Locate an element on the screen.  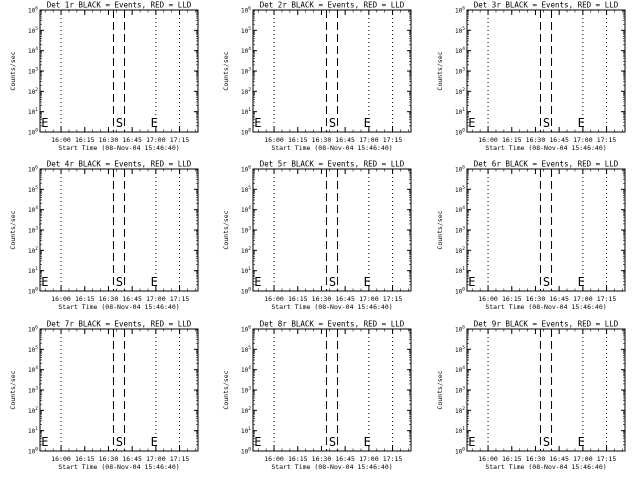
y-tick-exponent: 1 is located at coordinates (463, 110).